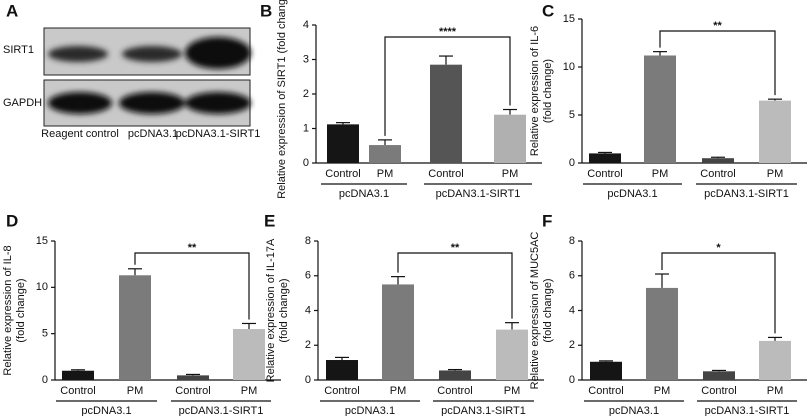 This screenshot has height=416, width=810. Describe the element at coordinates (271, 310) in the screenshot. I see `y-axis-label: Relative expression of IL-17A` at that location.